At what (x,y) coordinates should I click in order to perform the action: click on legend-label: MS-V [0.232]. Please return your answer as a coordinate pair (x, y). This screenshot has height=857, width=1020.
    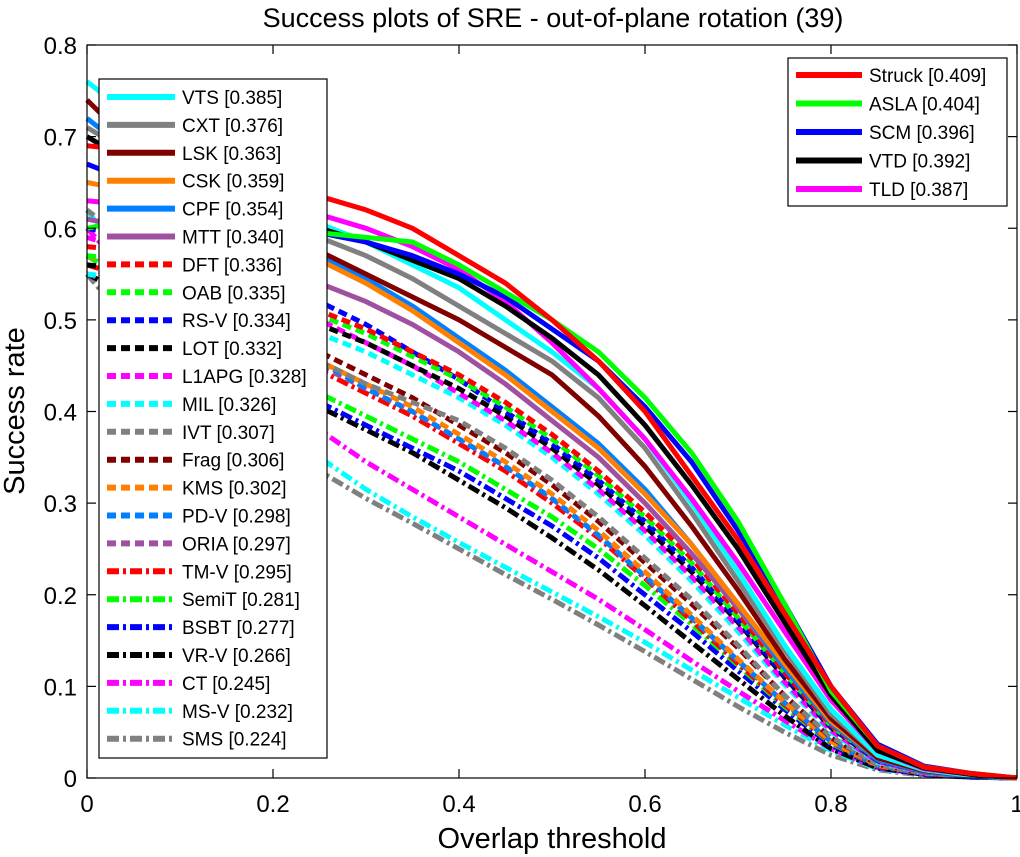
    Looking at the image, I should click on (237, 712).